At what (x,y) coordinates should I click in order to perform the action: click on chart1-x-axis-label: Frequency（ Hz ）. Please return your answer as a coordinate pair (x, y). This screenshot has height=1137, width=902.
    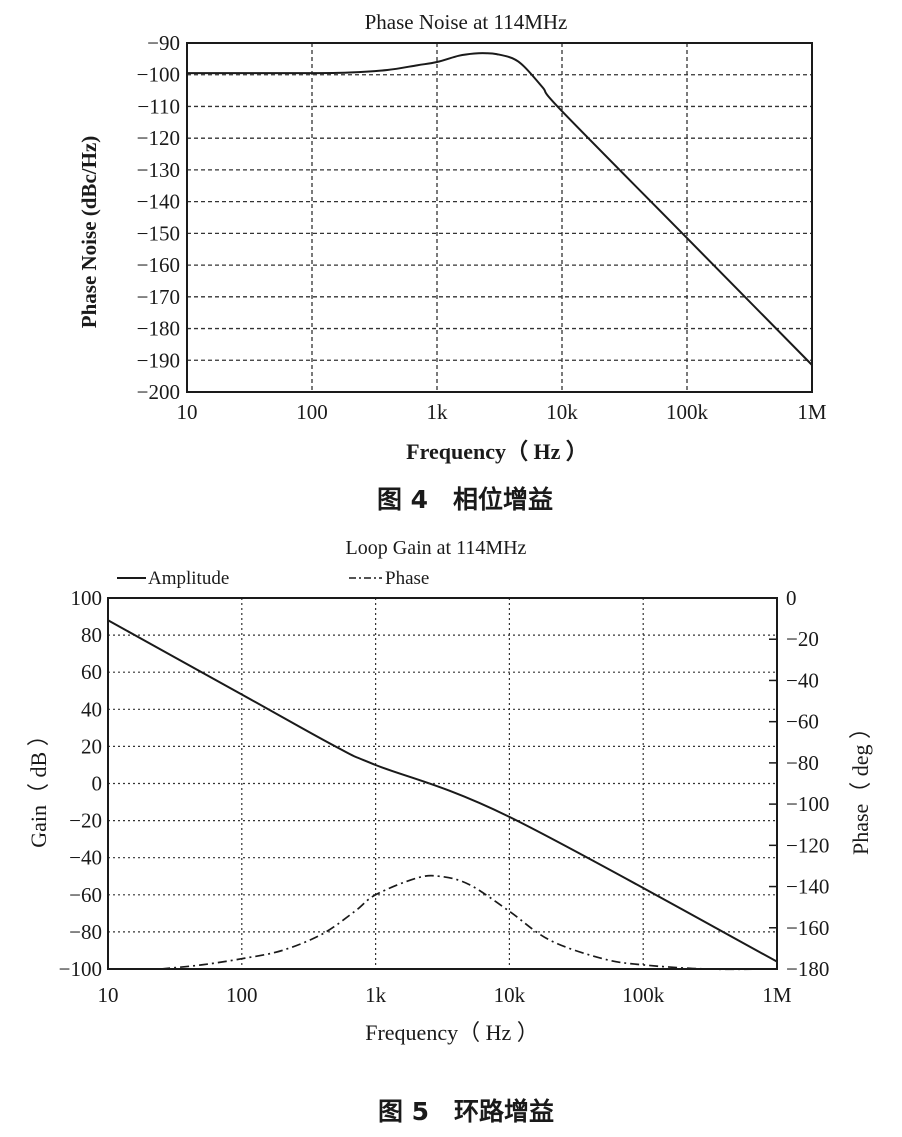
    Looking at the image, I should click on (497, 451).